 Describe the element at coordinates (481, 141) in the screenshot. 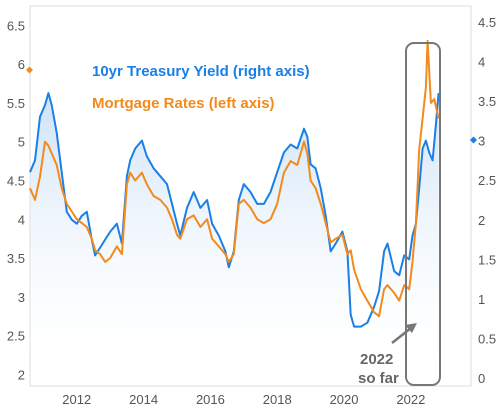

I see `right-axis-tick-label: 3` at that location.